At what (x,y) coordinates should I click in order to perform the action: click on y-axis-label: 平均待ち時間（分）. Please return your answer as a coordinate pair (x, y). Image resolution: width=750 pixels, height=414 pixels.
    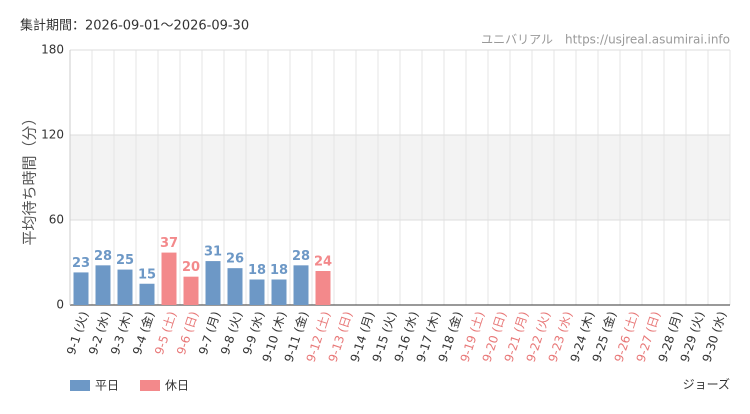
    Looking at the image, I should click on (30, 177).